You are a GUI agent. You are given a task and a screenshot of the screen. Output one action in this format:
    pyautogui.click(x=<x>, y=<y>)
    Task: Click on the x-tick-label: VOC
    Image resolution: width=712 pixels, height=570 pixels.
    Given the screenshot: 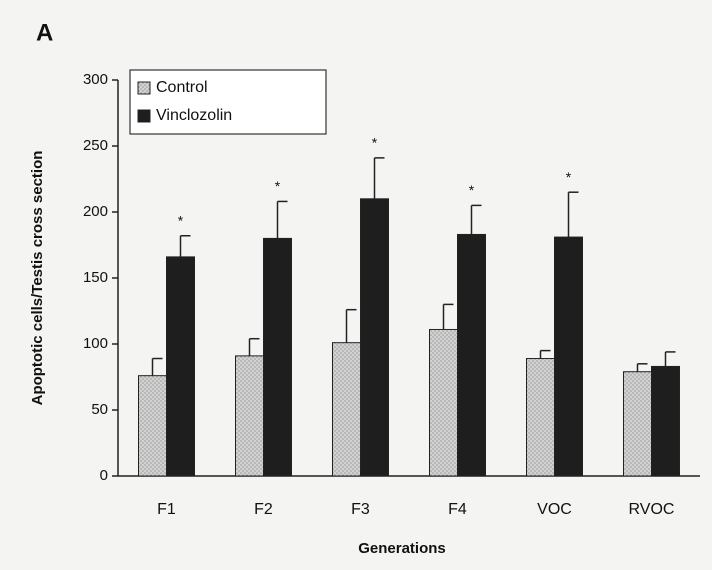 What is the action you would take?
    pyautogui.click(x=554, y=509)
    